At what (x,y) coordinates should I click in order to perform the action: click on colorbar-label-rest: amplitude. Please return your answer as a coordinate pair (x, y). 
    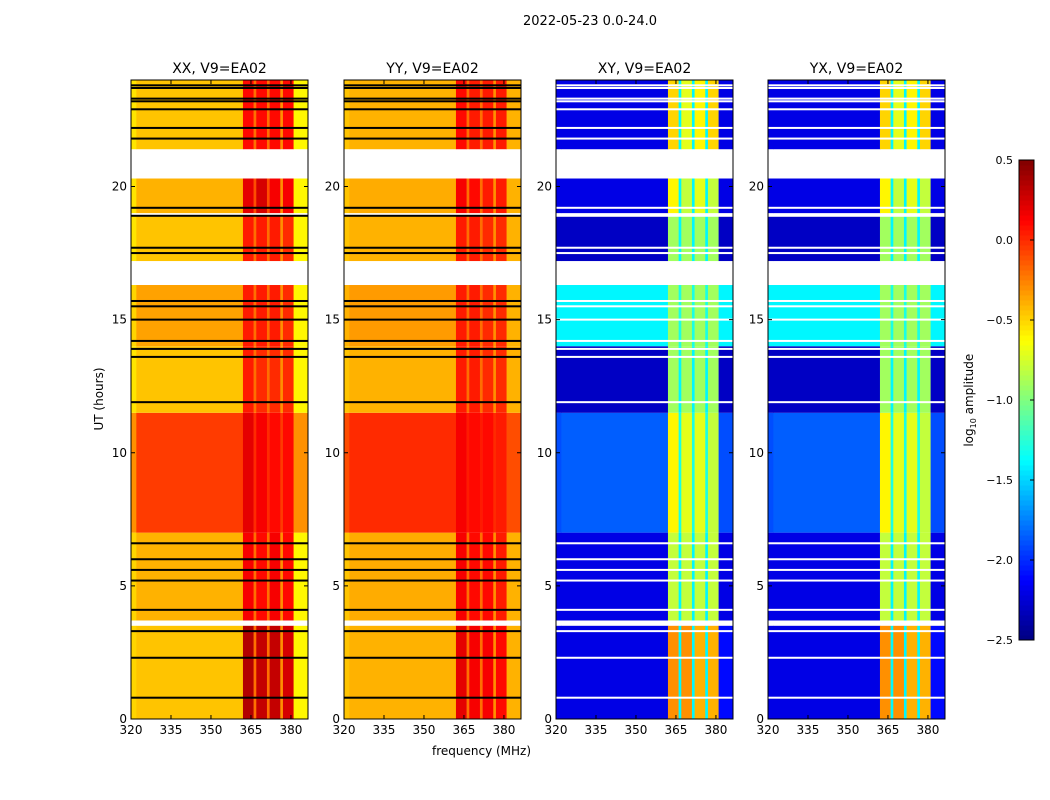
    Looking at the image, I should click on (968, 386).